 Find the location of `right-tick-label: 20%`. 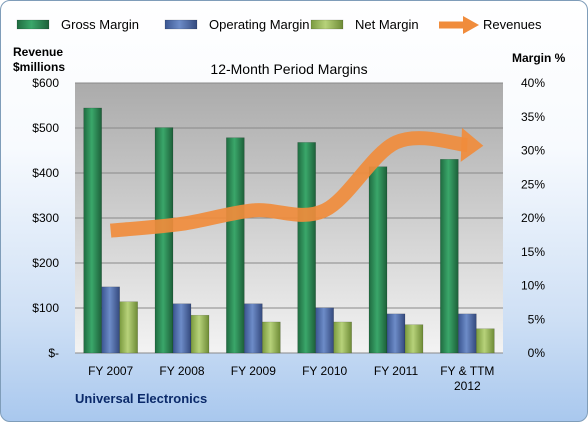

right-tick-label: 20% is located at coordinates (533, 218).